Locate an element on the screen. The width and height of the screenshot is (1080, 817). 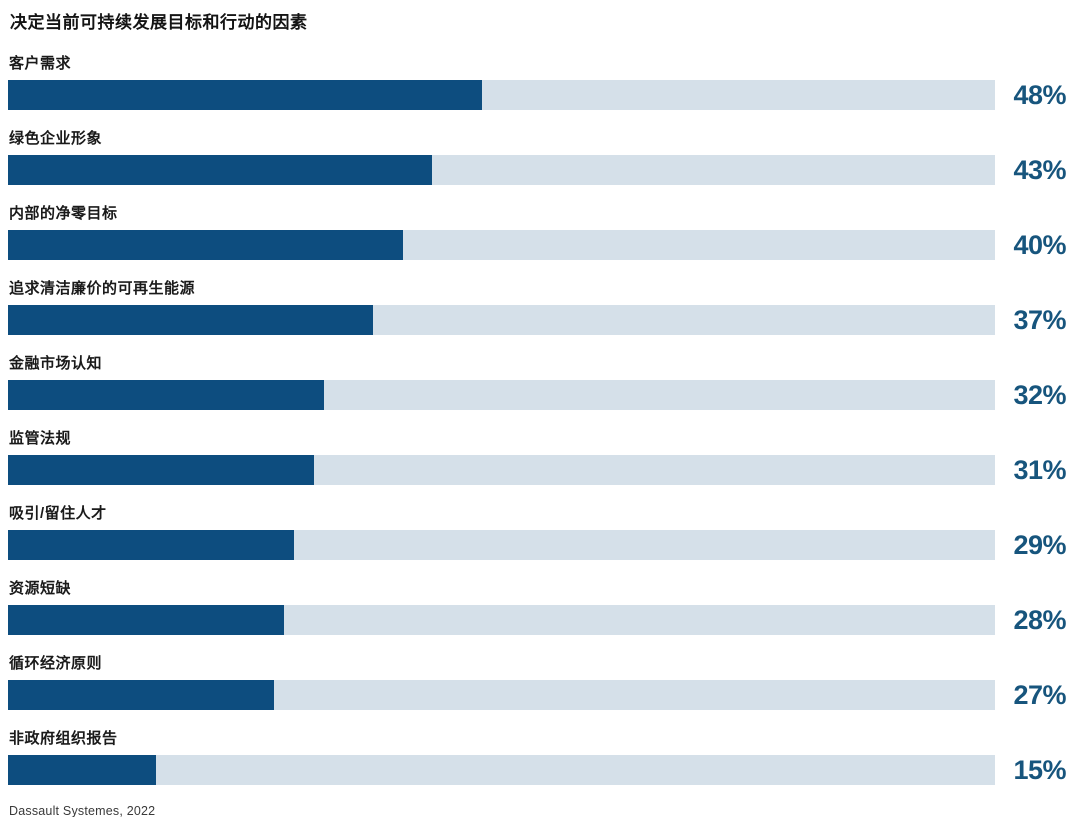
bar-line: 15% is located at coordinates (537, 770).